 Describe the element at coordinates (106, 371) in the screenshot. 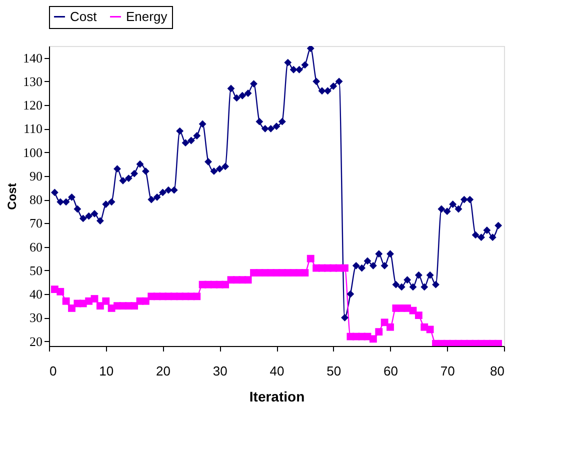

I see `x-tick-label: 10` at that location.